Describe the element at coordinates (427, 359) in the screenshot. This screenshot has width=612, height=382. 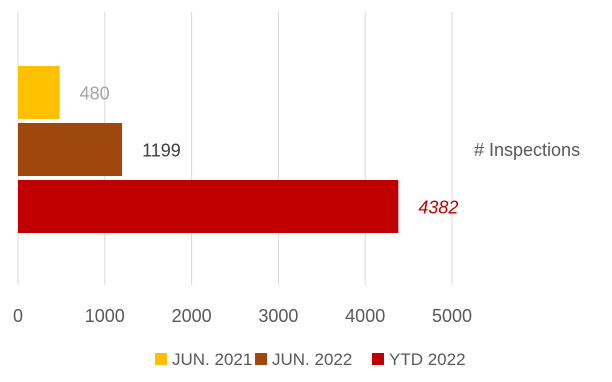
I see `legend-label-2: YTD 2022` at that location.